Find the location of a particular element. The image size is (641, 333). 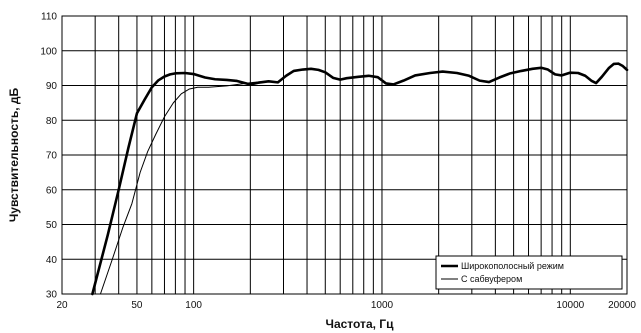

y-tick-labels: 30 40 50 60 70 80 90 100 110 is located at coordinates (48, 156).